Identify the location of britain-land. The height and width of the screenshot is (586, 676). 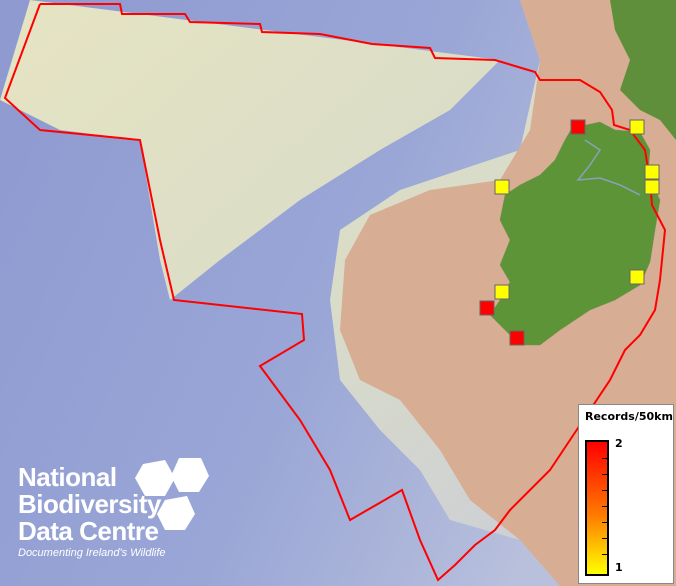
(643, 70).